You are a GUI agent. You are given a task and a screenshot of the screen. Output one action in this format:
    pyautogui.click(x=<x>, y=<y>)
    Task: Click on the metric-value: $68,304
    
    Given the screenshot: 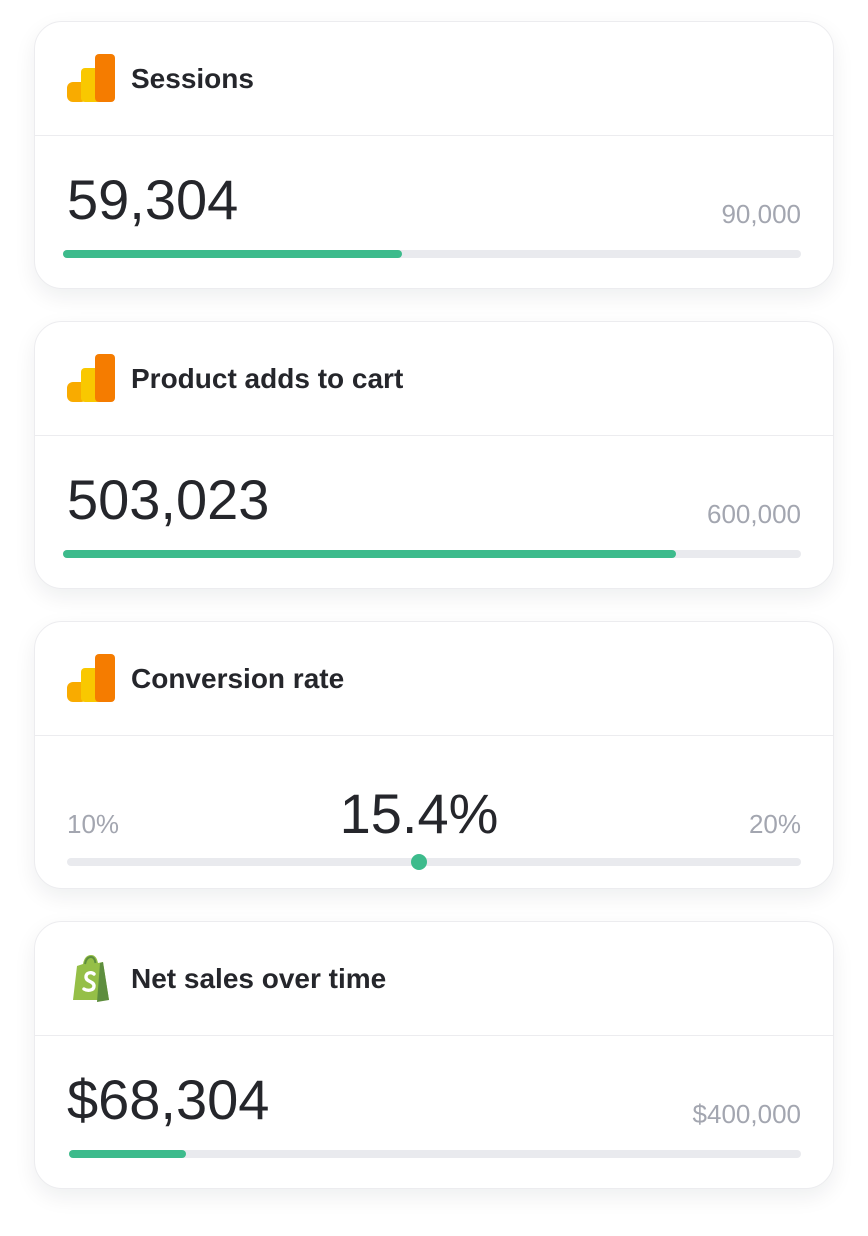 What is the action you would take?
    pyautogui.click(x=168, y=1099)
    